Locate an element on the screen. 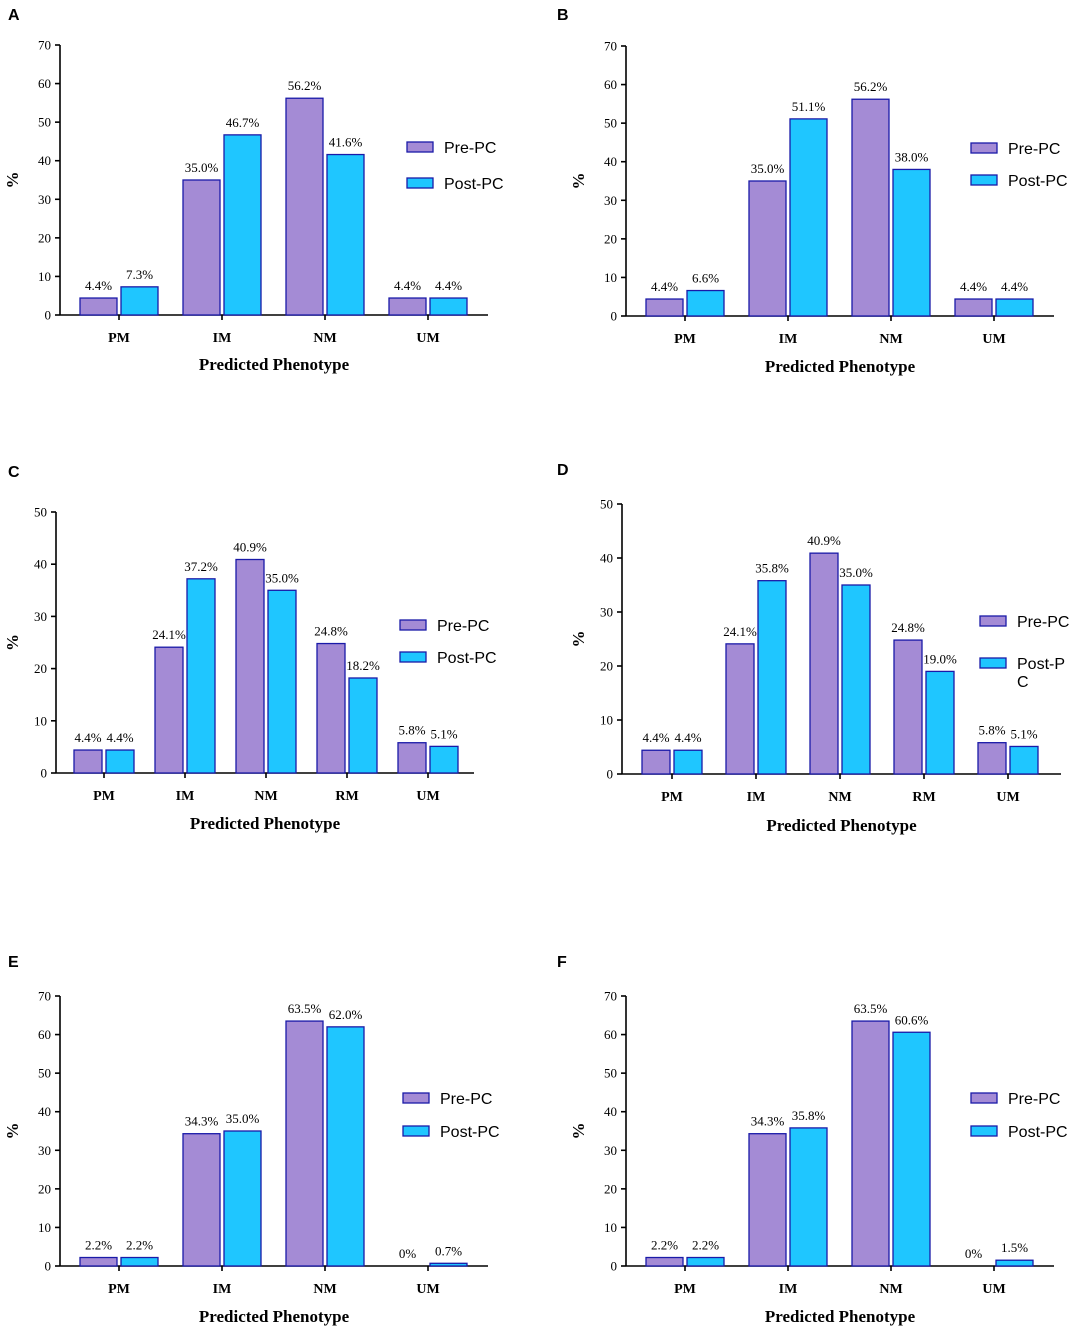  y-tick-label: 0 is located at coordinates (610, 774).